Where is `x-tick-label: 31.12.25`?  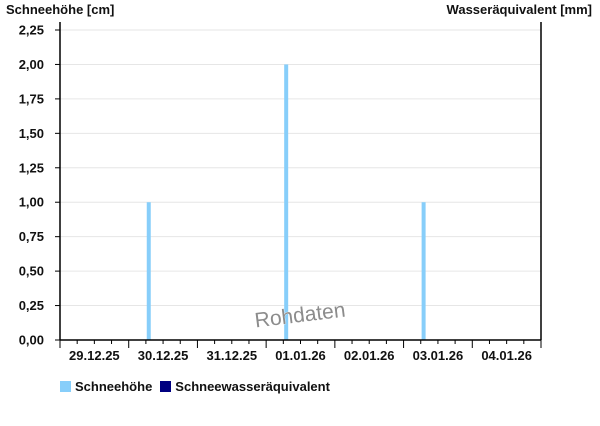
x-tick-label: 31.12.25 is located at coordinates (231, 355).